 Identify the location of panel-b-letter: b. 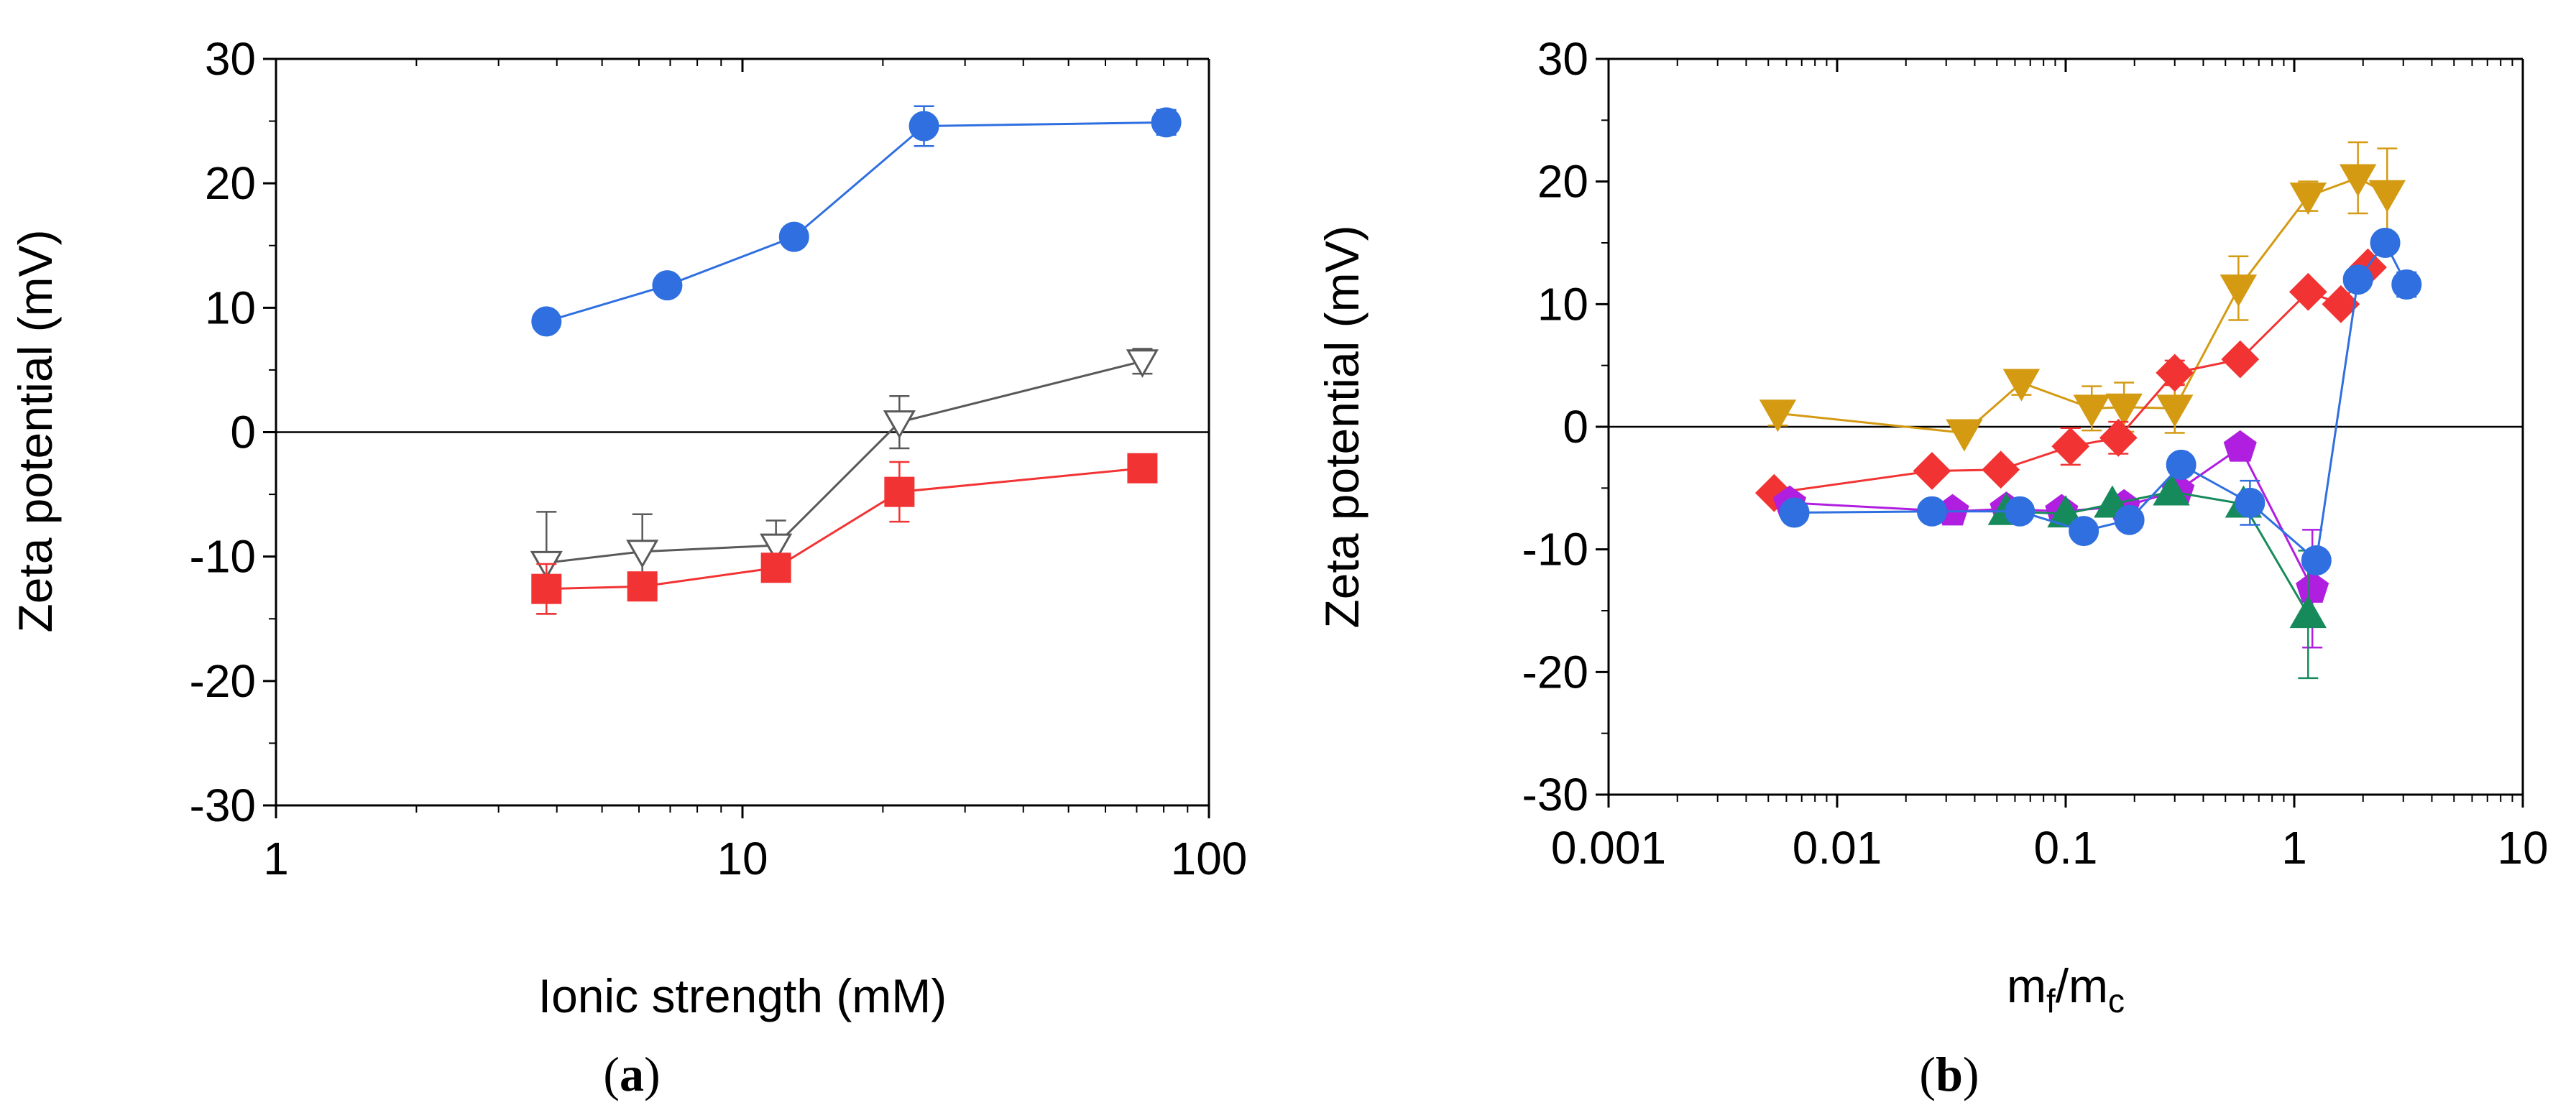
(1949, 1074).